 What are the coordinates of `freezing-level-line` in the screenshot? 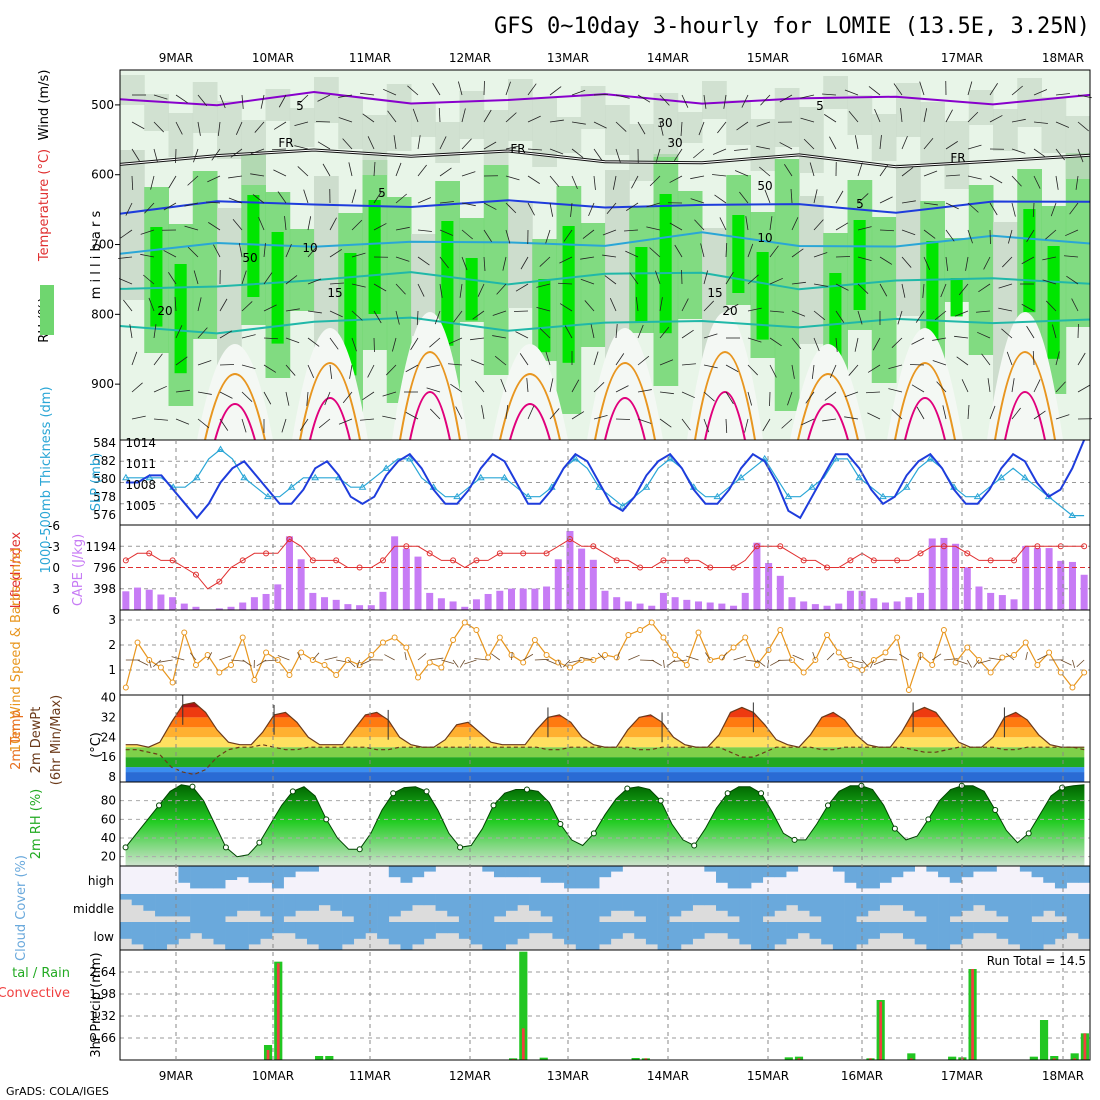 It's located at (605, 158).